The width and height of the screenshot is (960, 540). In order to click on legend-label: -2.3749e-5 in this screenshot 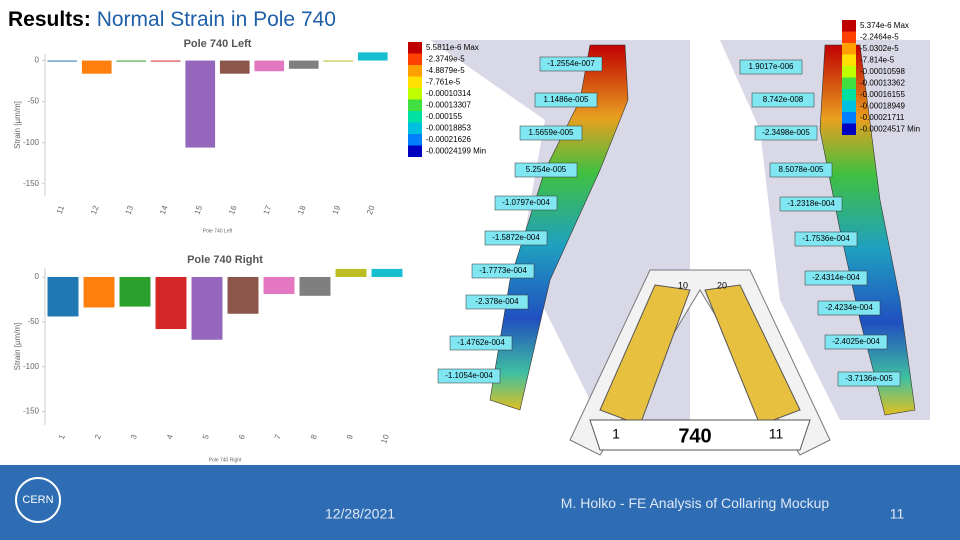, I will do `click(445, 59)`.